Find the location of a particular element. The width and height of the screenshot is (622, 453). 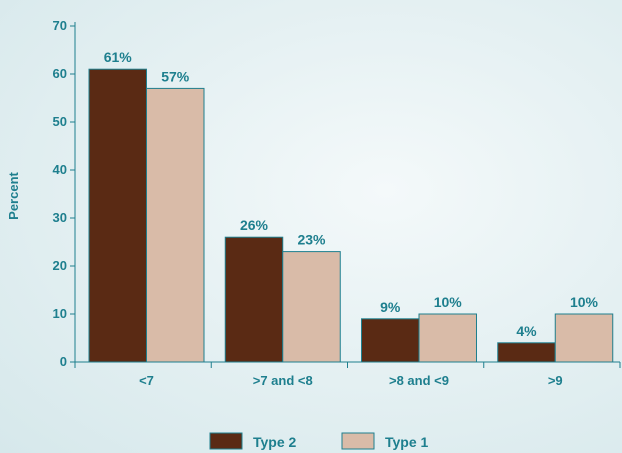

data-label: 4% is located at coordinates (526, 331).